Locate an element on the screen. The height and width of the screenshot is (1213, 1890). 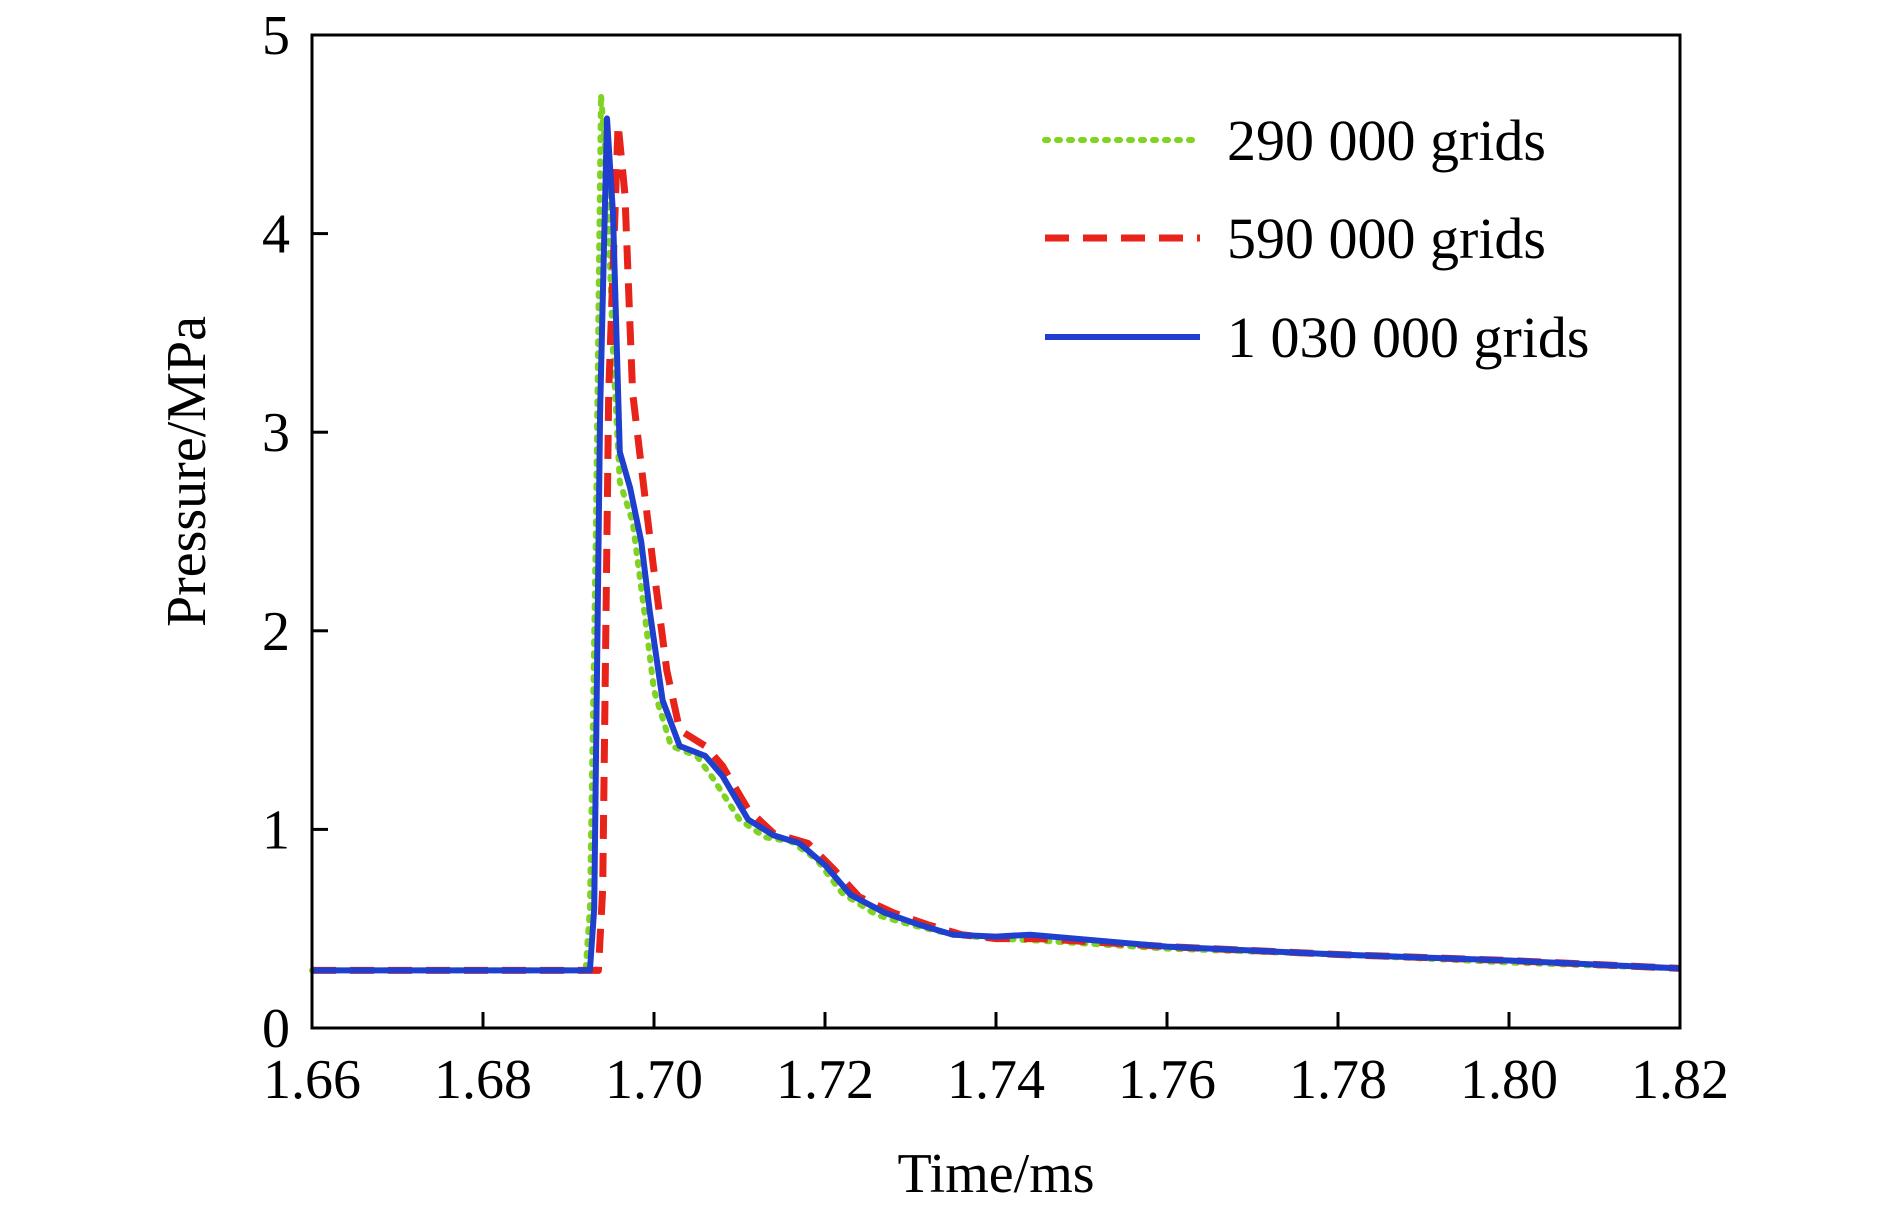
x-tick-label: 1.72 is located at coordinates (825, 1080).